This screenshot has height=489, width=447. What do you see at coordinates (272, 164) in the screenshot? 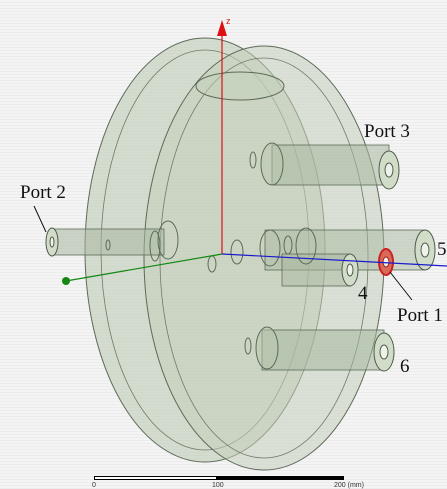
I see `port3-inner-ring` at bounding box center [272, 164].